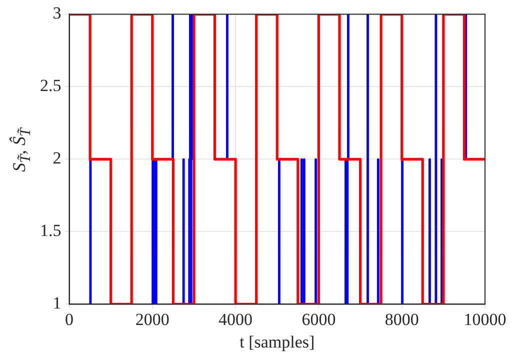  Describe the element at coordinates (57, 303) in the screenshot. I see `y-tick-label: 1` at that location.